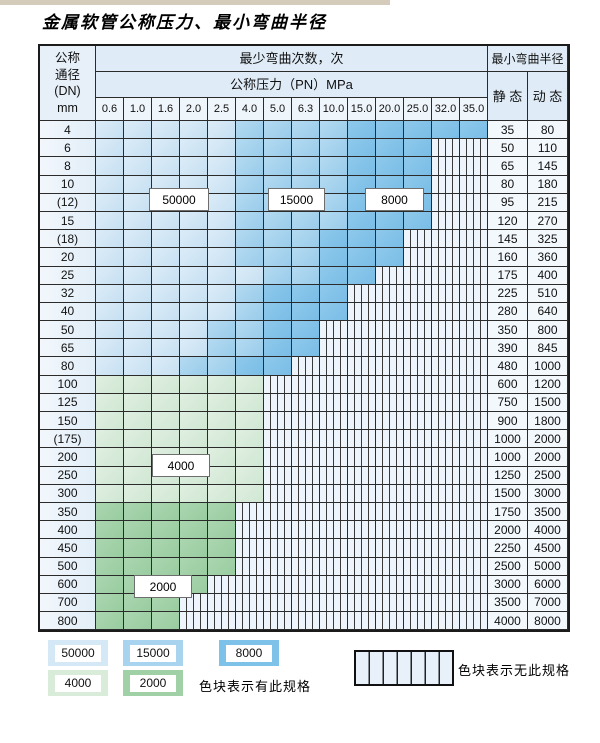  I want to click on static-radius-value: 750, so click(508, 402).